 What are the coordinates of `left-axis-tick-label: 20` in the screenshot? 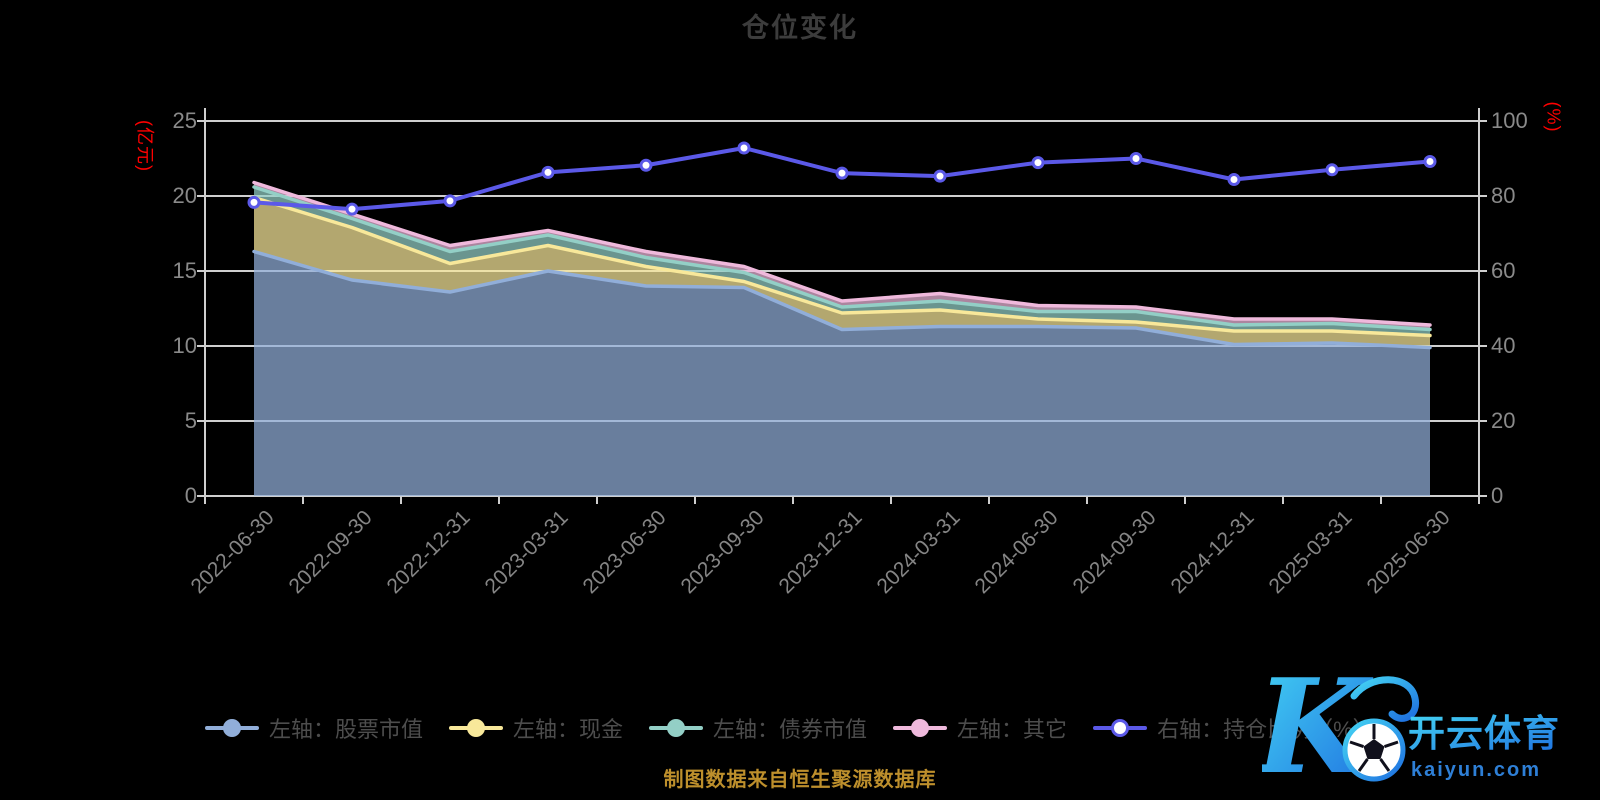 It's located at (184, 195).